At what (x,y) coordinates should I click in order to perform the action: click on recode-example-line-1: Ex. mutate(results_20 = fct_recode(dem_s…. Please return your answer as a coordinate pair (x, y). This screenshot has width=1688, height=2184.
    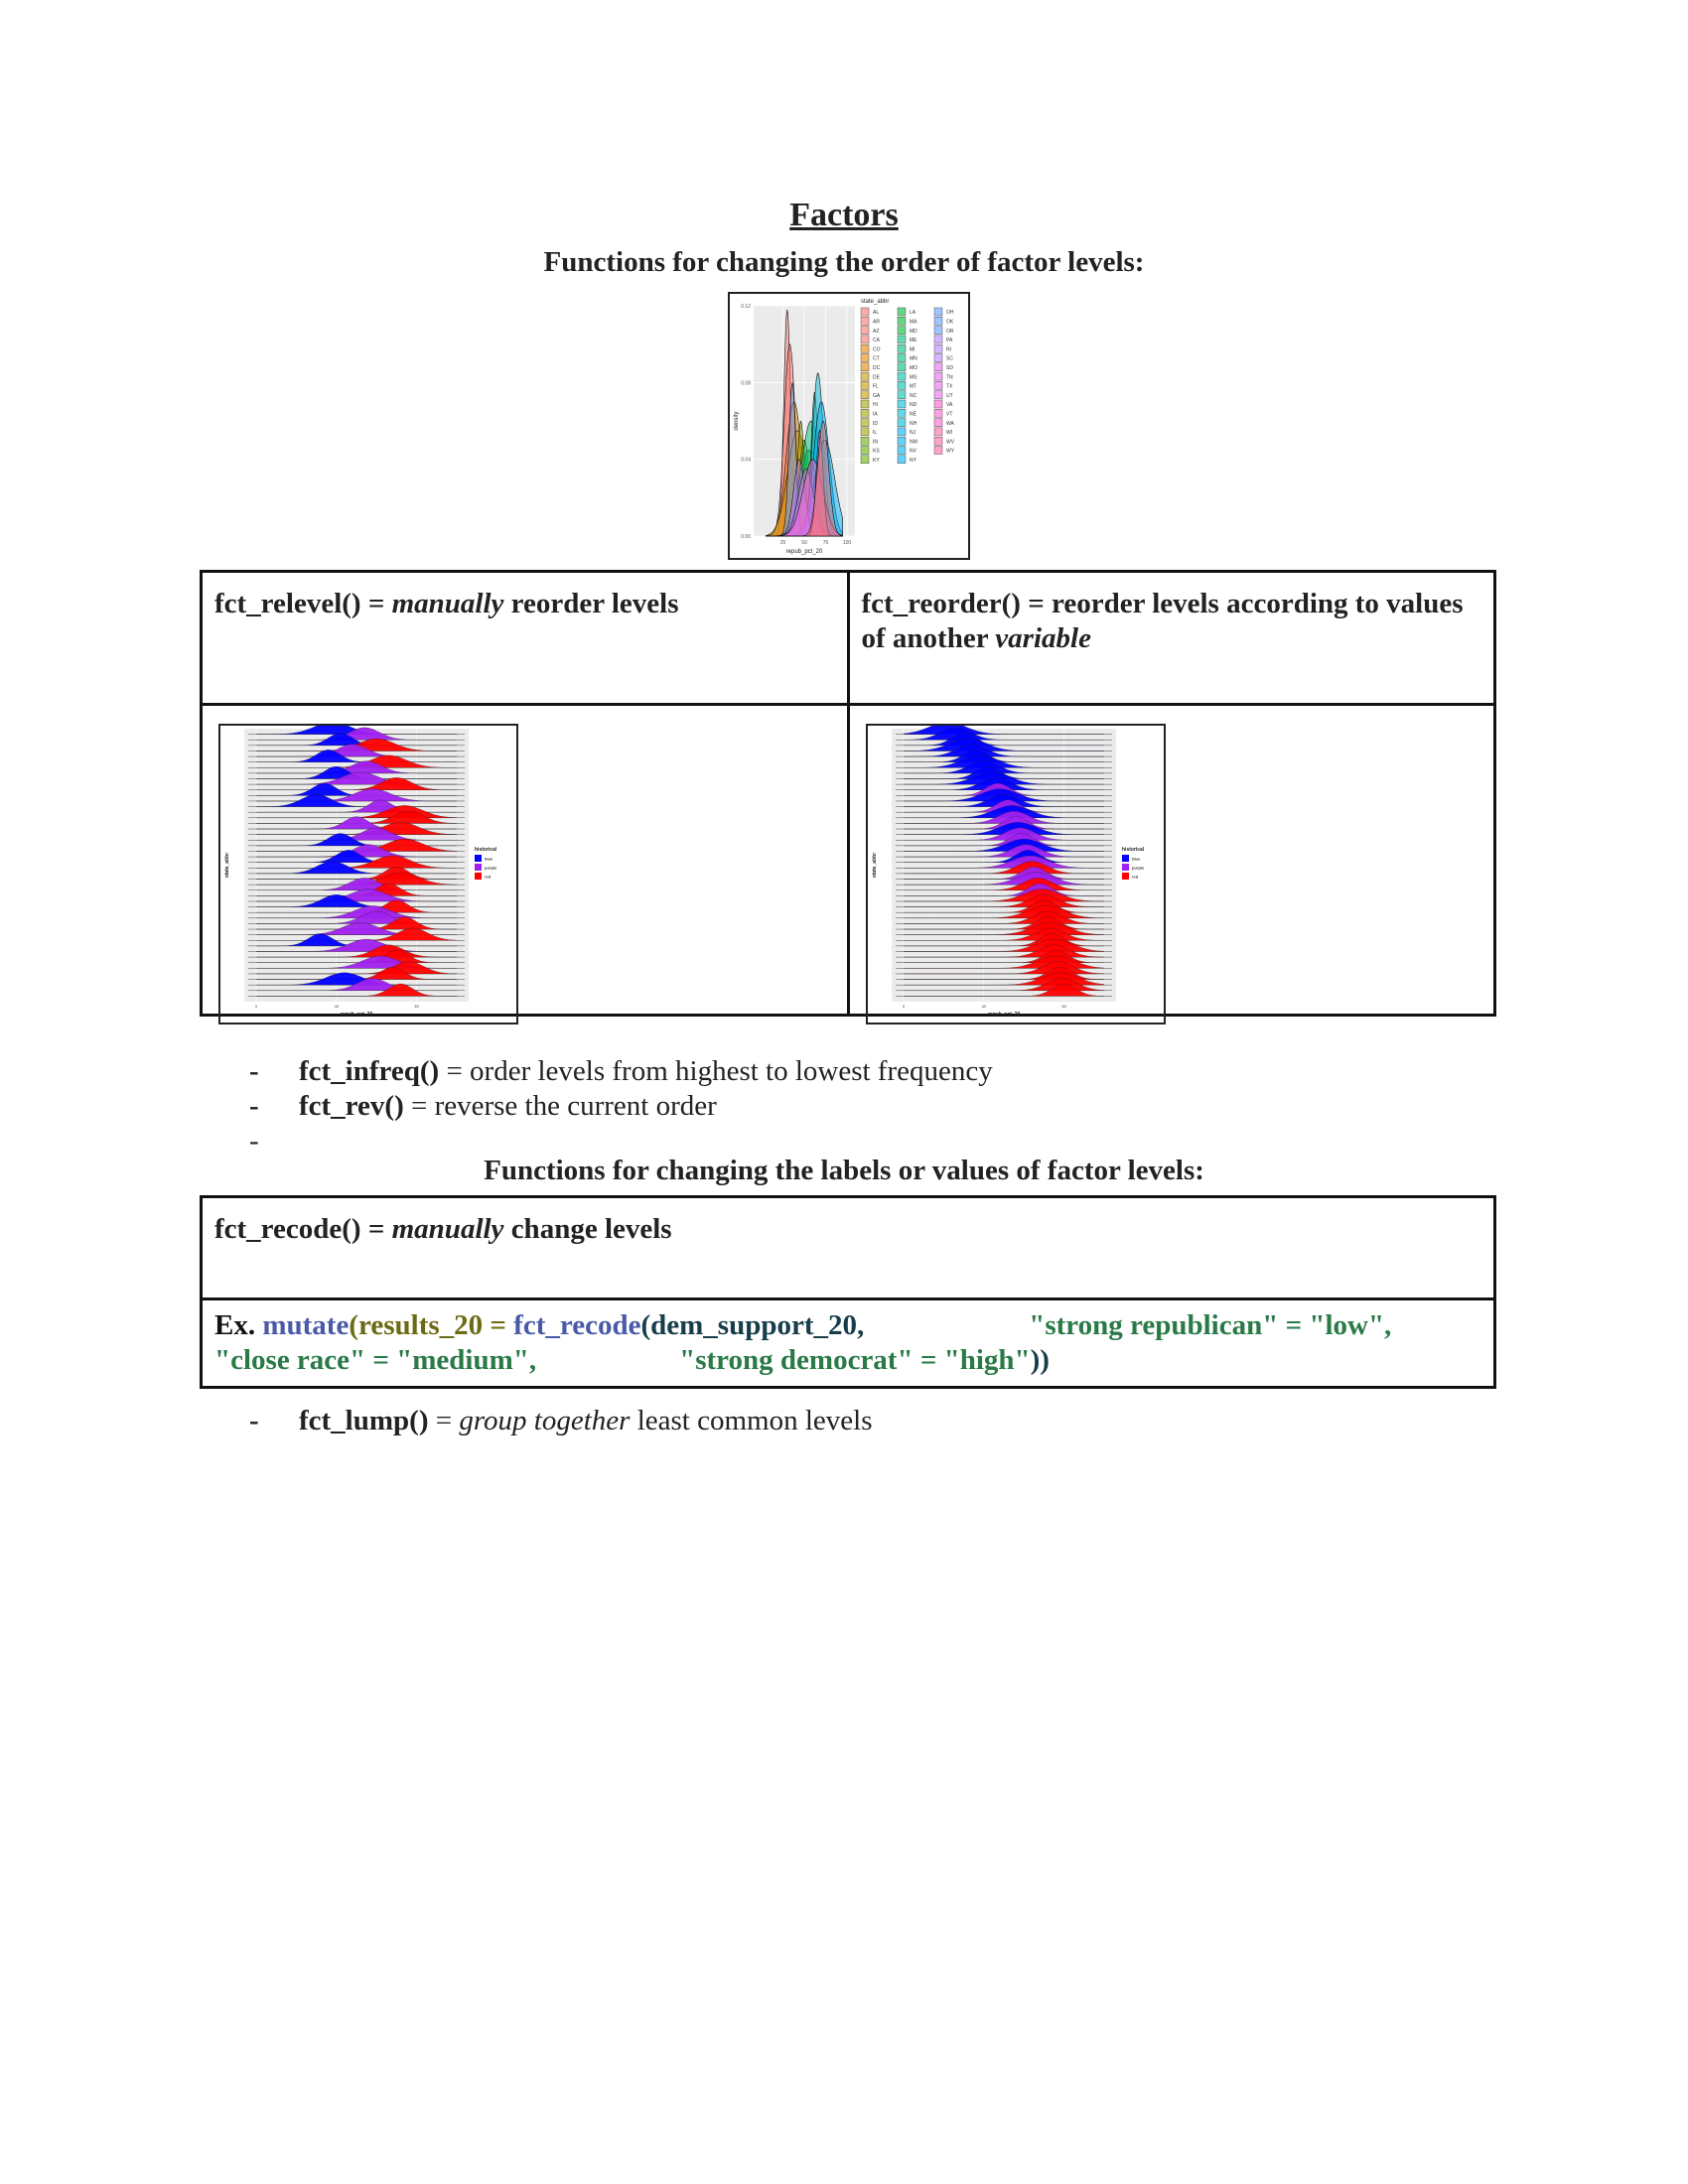
    Looking at the image, I should click on (803, 1325).